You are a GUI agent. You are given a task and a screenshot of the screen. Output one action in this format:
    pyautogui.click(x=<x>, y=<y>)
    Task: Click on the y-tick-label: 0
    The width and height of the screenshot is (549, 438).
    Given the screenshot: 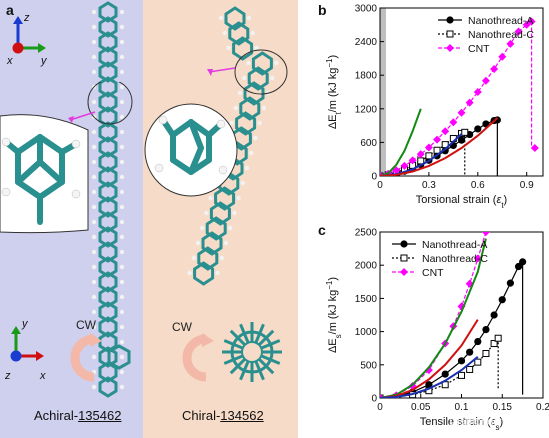 What is the action you would take?
    pyautogui.click(x=374, y=177)
    